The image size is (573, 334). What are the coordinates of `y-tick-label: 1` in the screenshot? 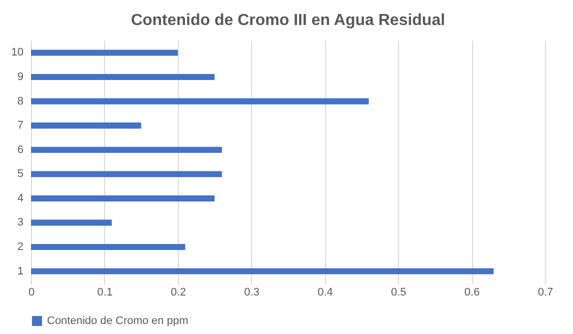 It's located at (20, 271).